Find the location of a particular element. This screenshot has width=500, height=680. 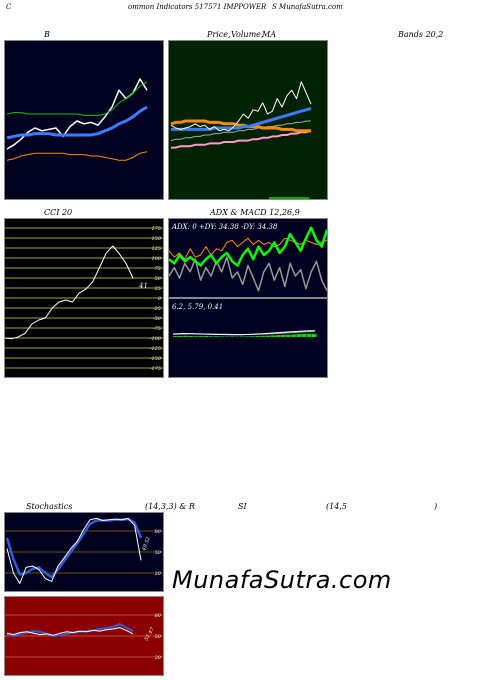

macd-values-text: 6.2, 5.79, 0.41 is located at coordinates (197, 307).